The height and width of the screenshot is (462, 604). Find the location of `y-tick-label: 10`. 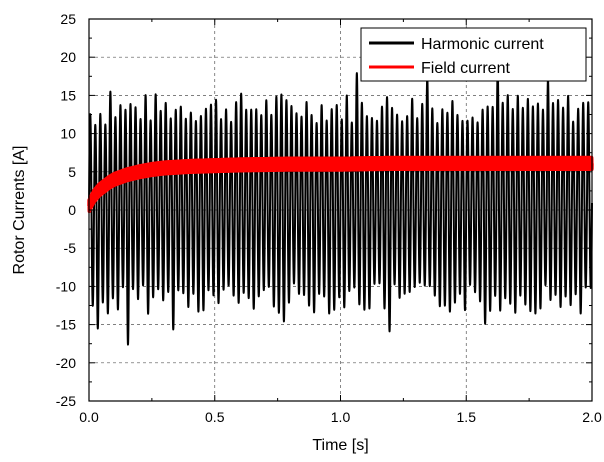

y-tick-label: 10 is located at coordinates (68, 134).